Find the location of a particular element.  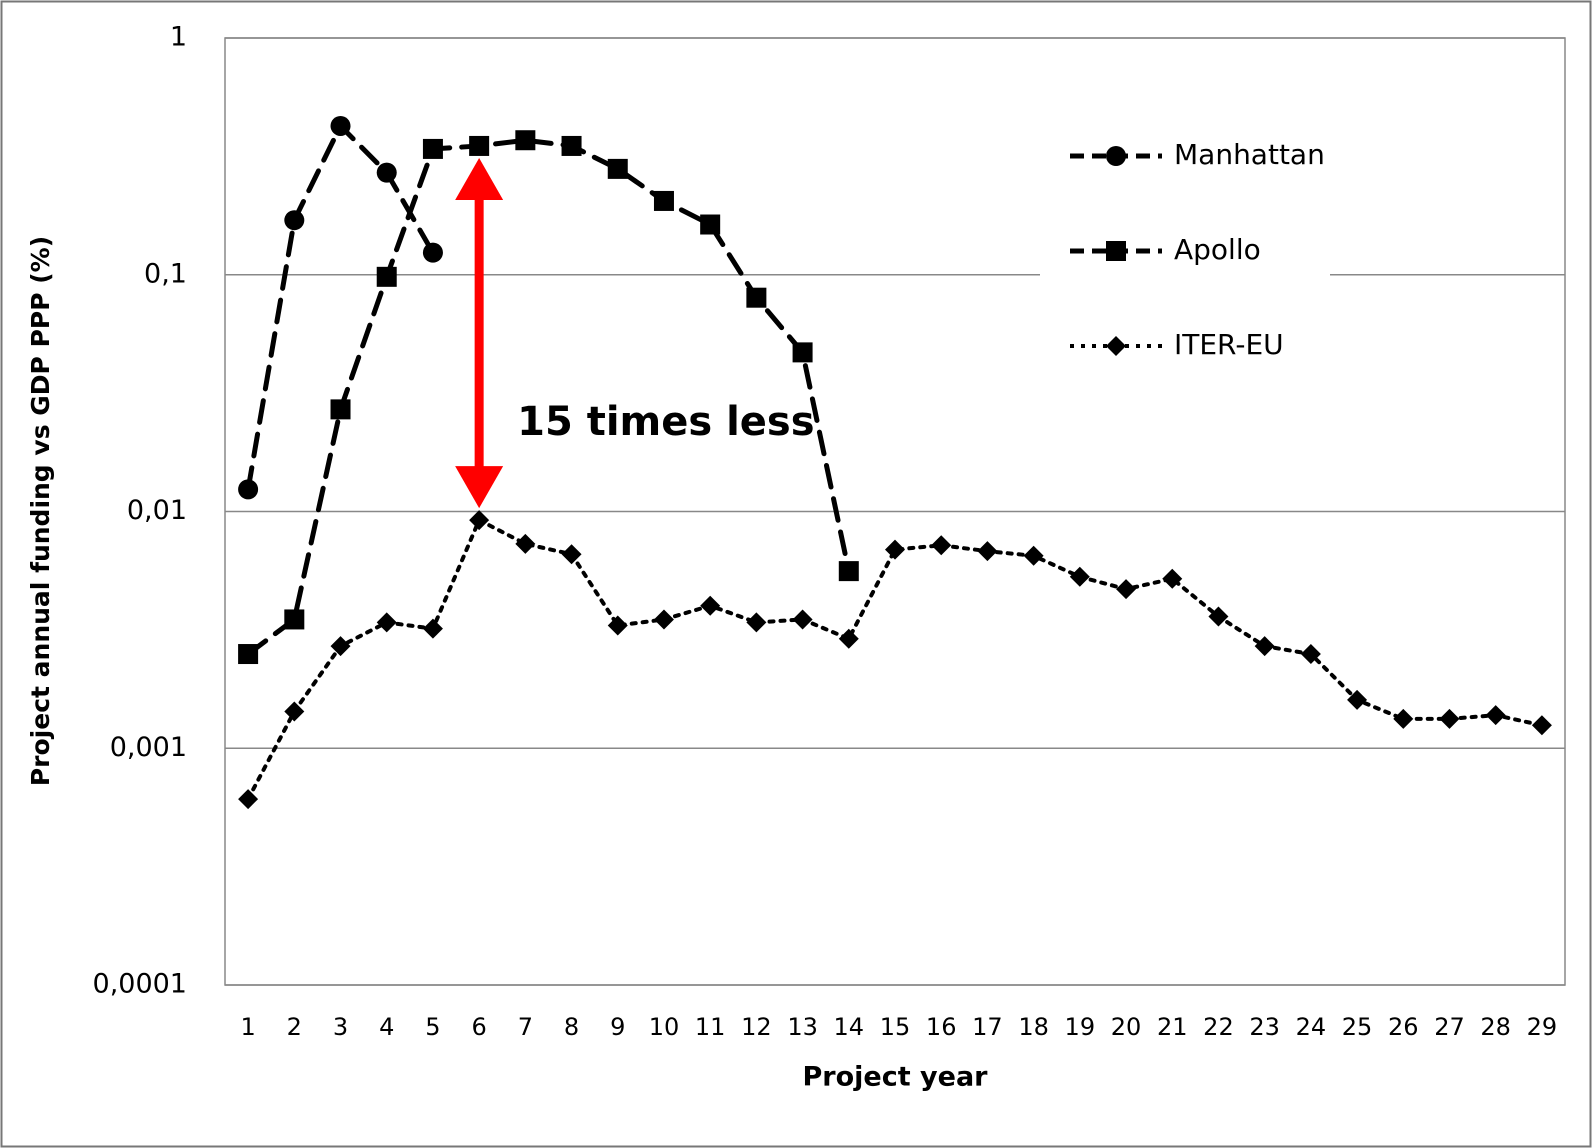

legend-label: ITER-EU is located at coordinates (1229, 344).